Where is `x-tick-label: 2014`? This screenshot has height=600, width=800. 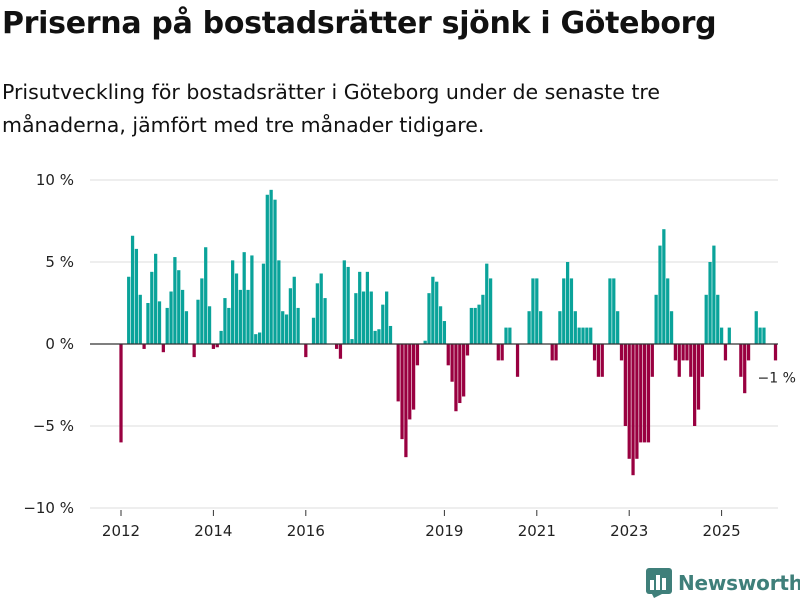
x-tick-label: 2014 is located at coordinates (213, 531).